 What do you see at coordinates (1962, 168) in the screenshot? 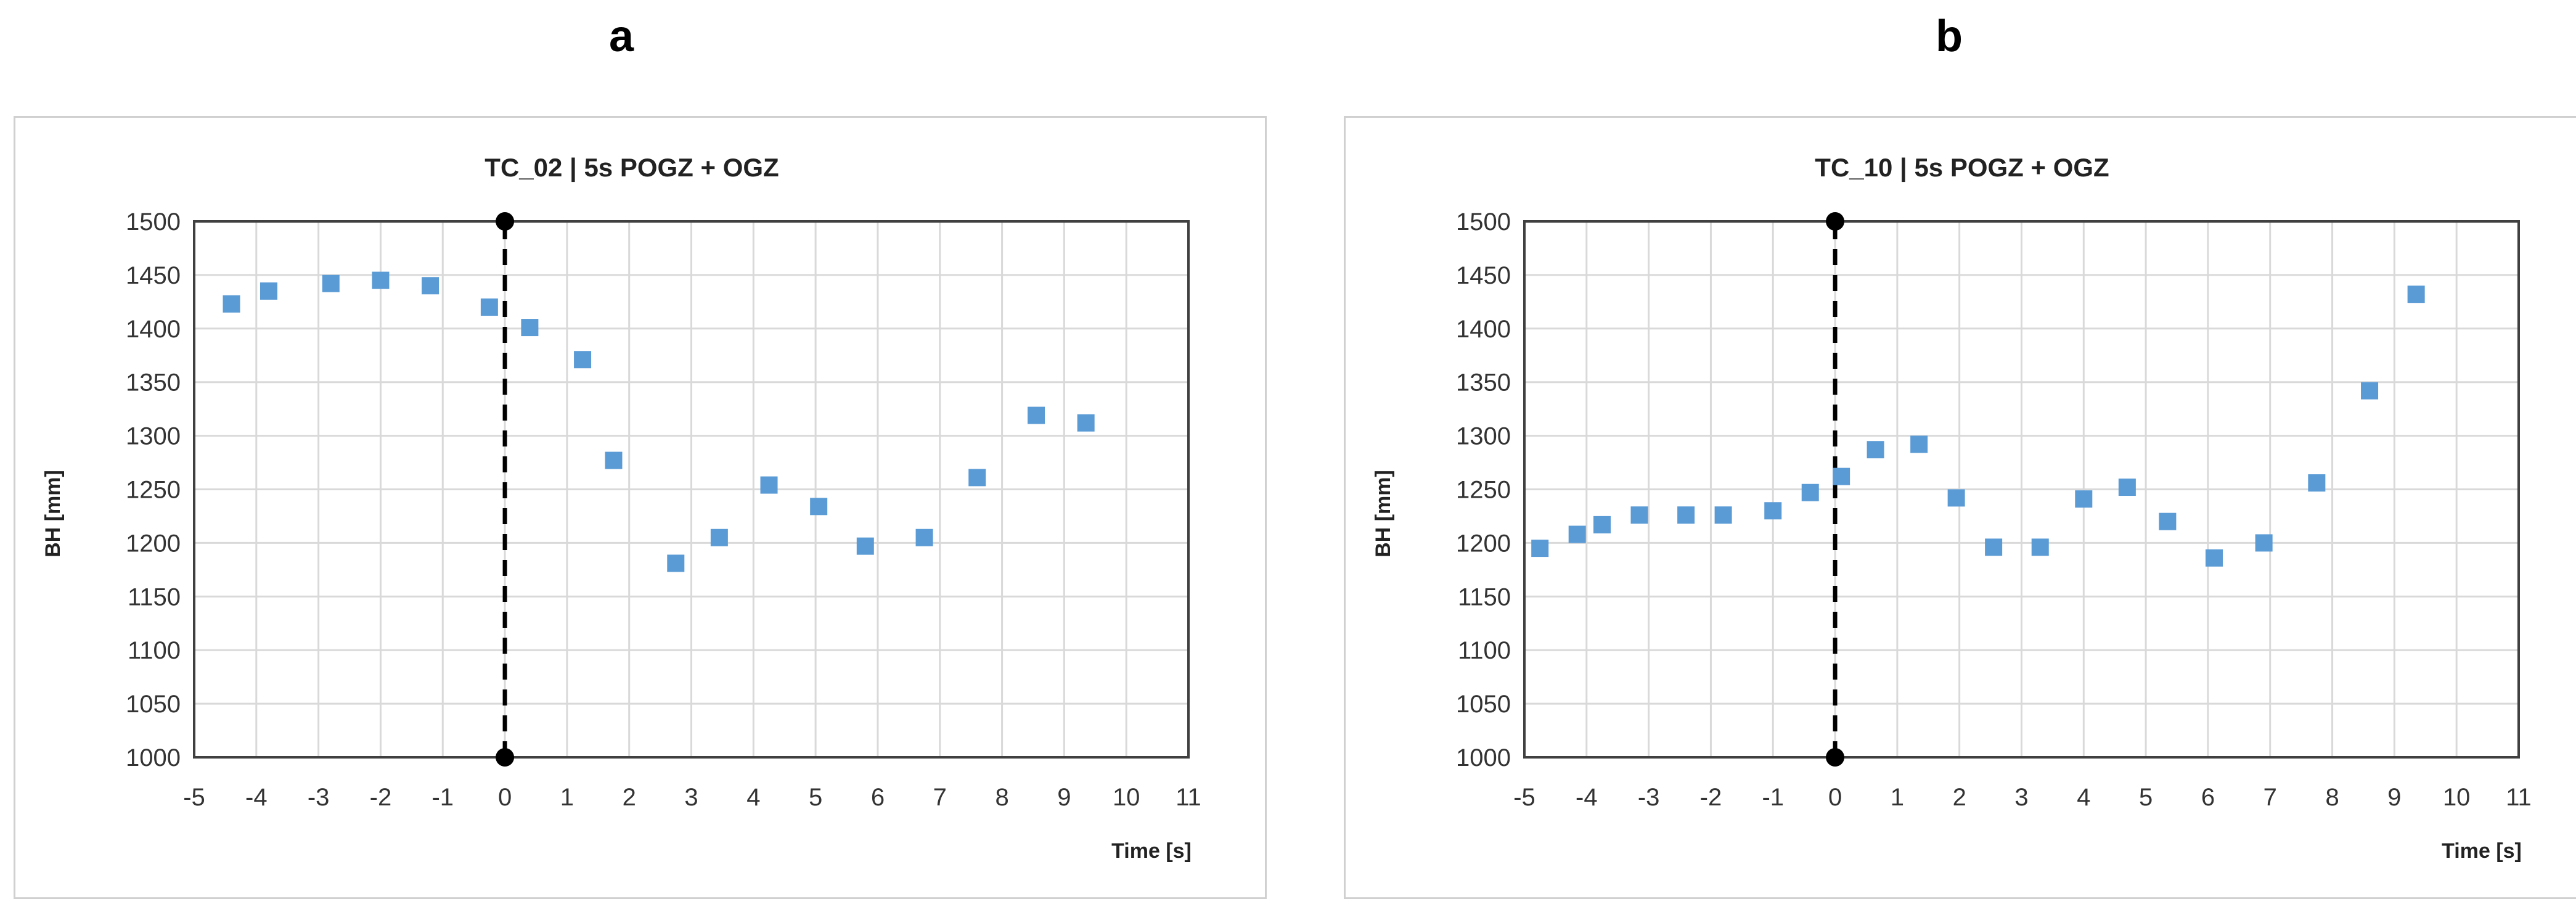
I see `chart-b-title: TC_10 | 5s POGZ + OGZ` at bounding box center [1962, 168].